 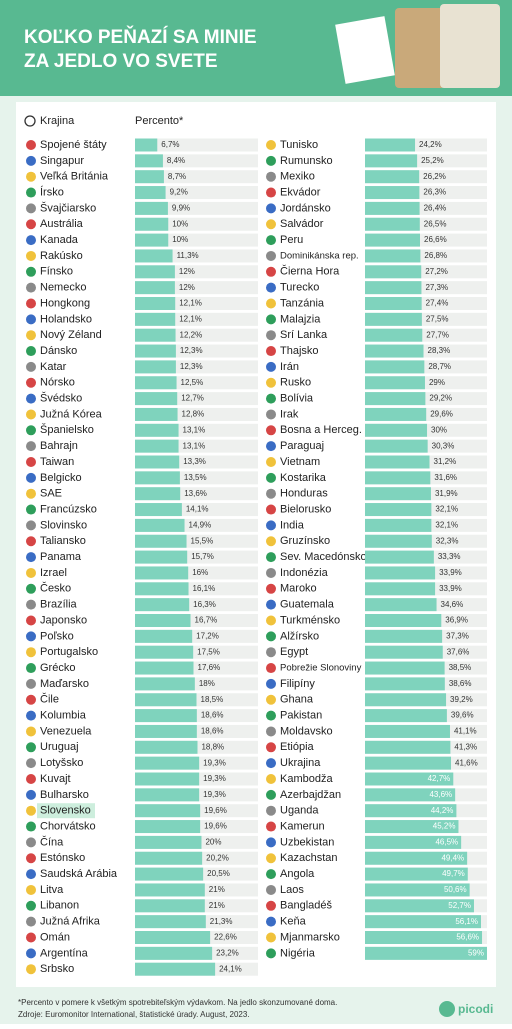 What do you see at coordinates (225, 937) in the screenshot?
I see `value-label: 22,6%` at bounding box center [225, 937].